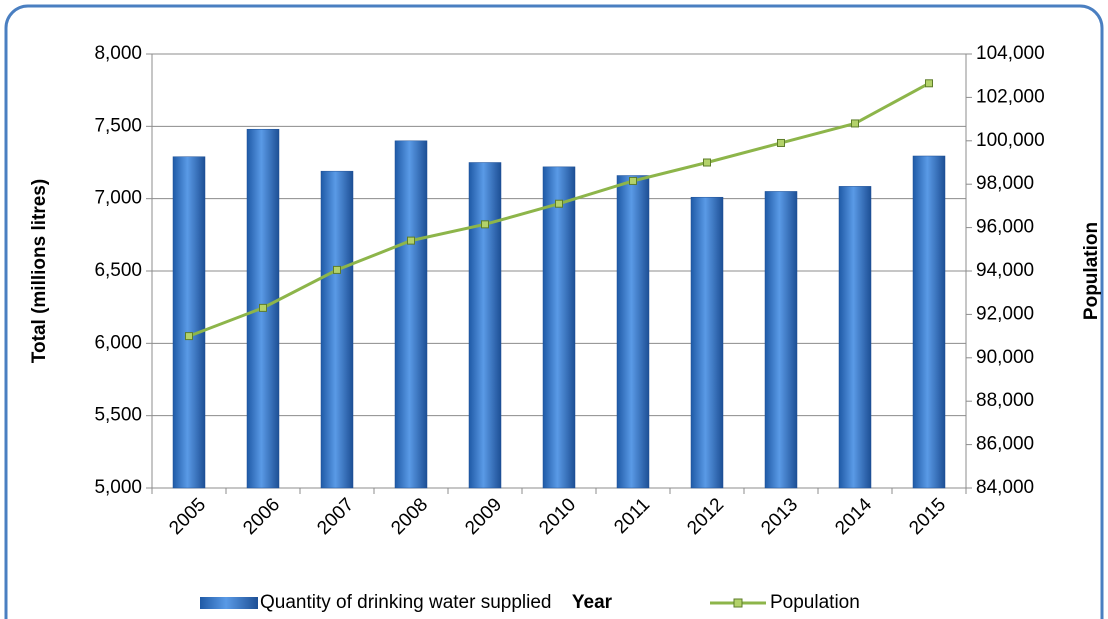  Describe the element at coordinates (1005, 183) in the screenshot. I see `y2-tick-label: 98,000` at that location.